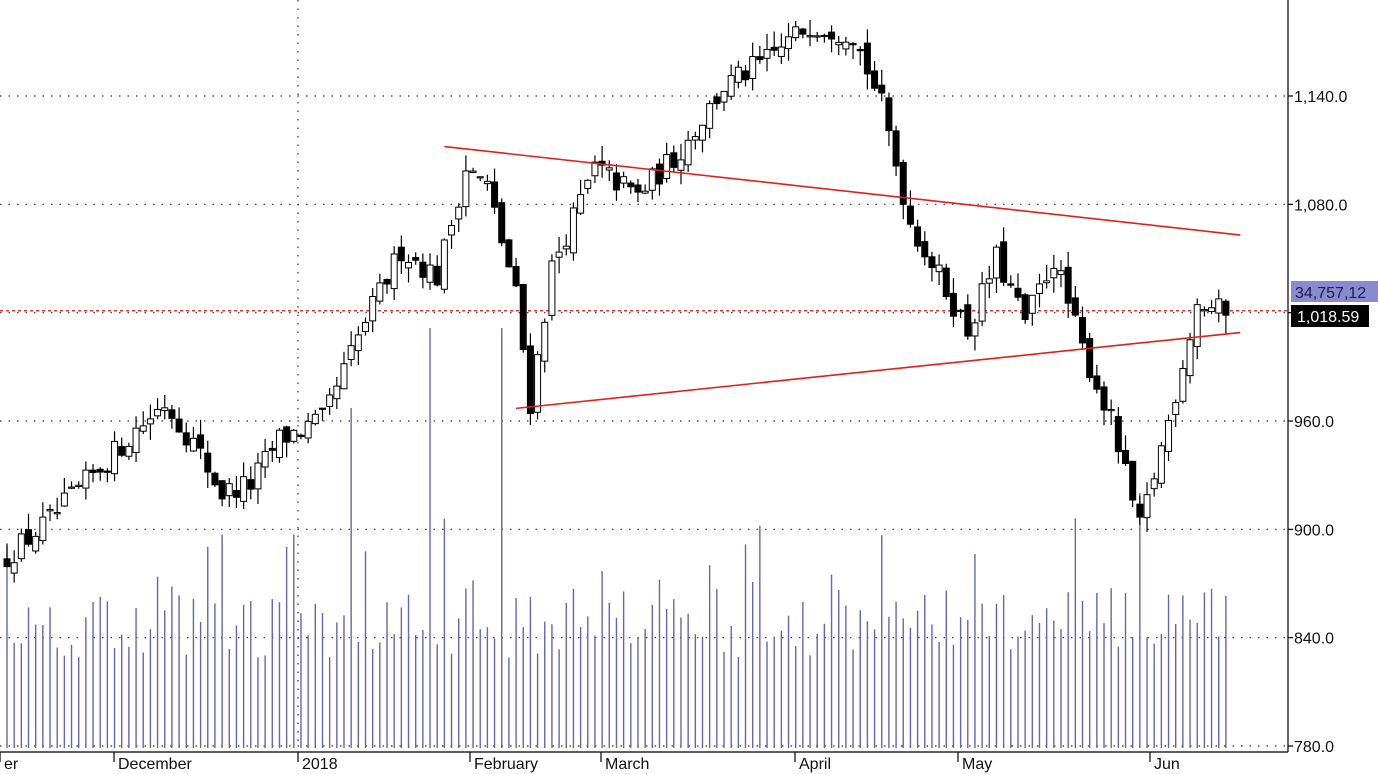  What do you see at coordinates (320, 764) in the screenshot?
I see `x-tick-label: 2018` at bounding box center [320, 764].